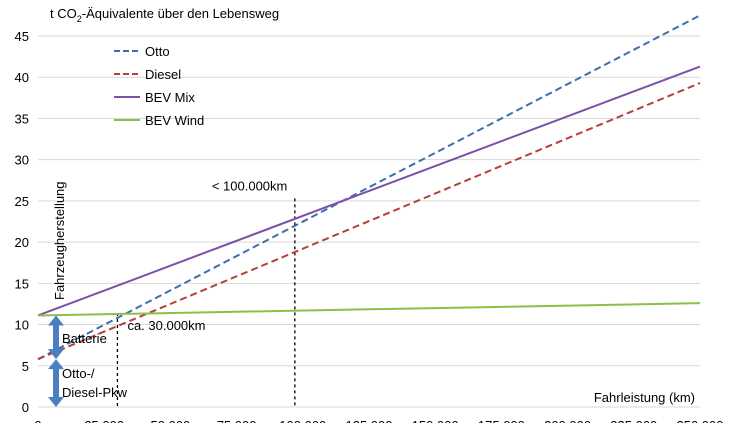 This screenshot has width=730, height=423. What do you see at coordinates (633, 420) in the screenshot?
I see `x-tick-label: 225.000` at bounding box center [633, 420].